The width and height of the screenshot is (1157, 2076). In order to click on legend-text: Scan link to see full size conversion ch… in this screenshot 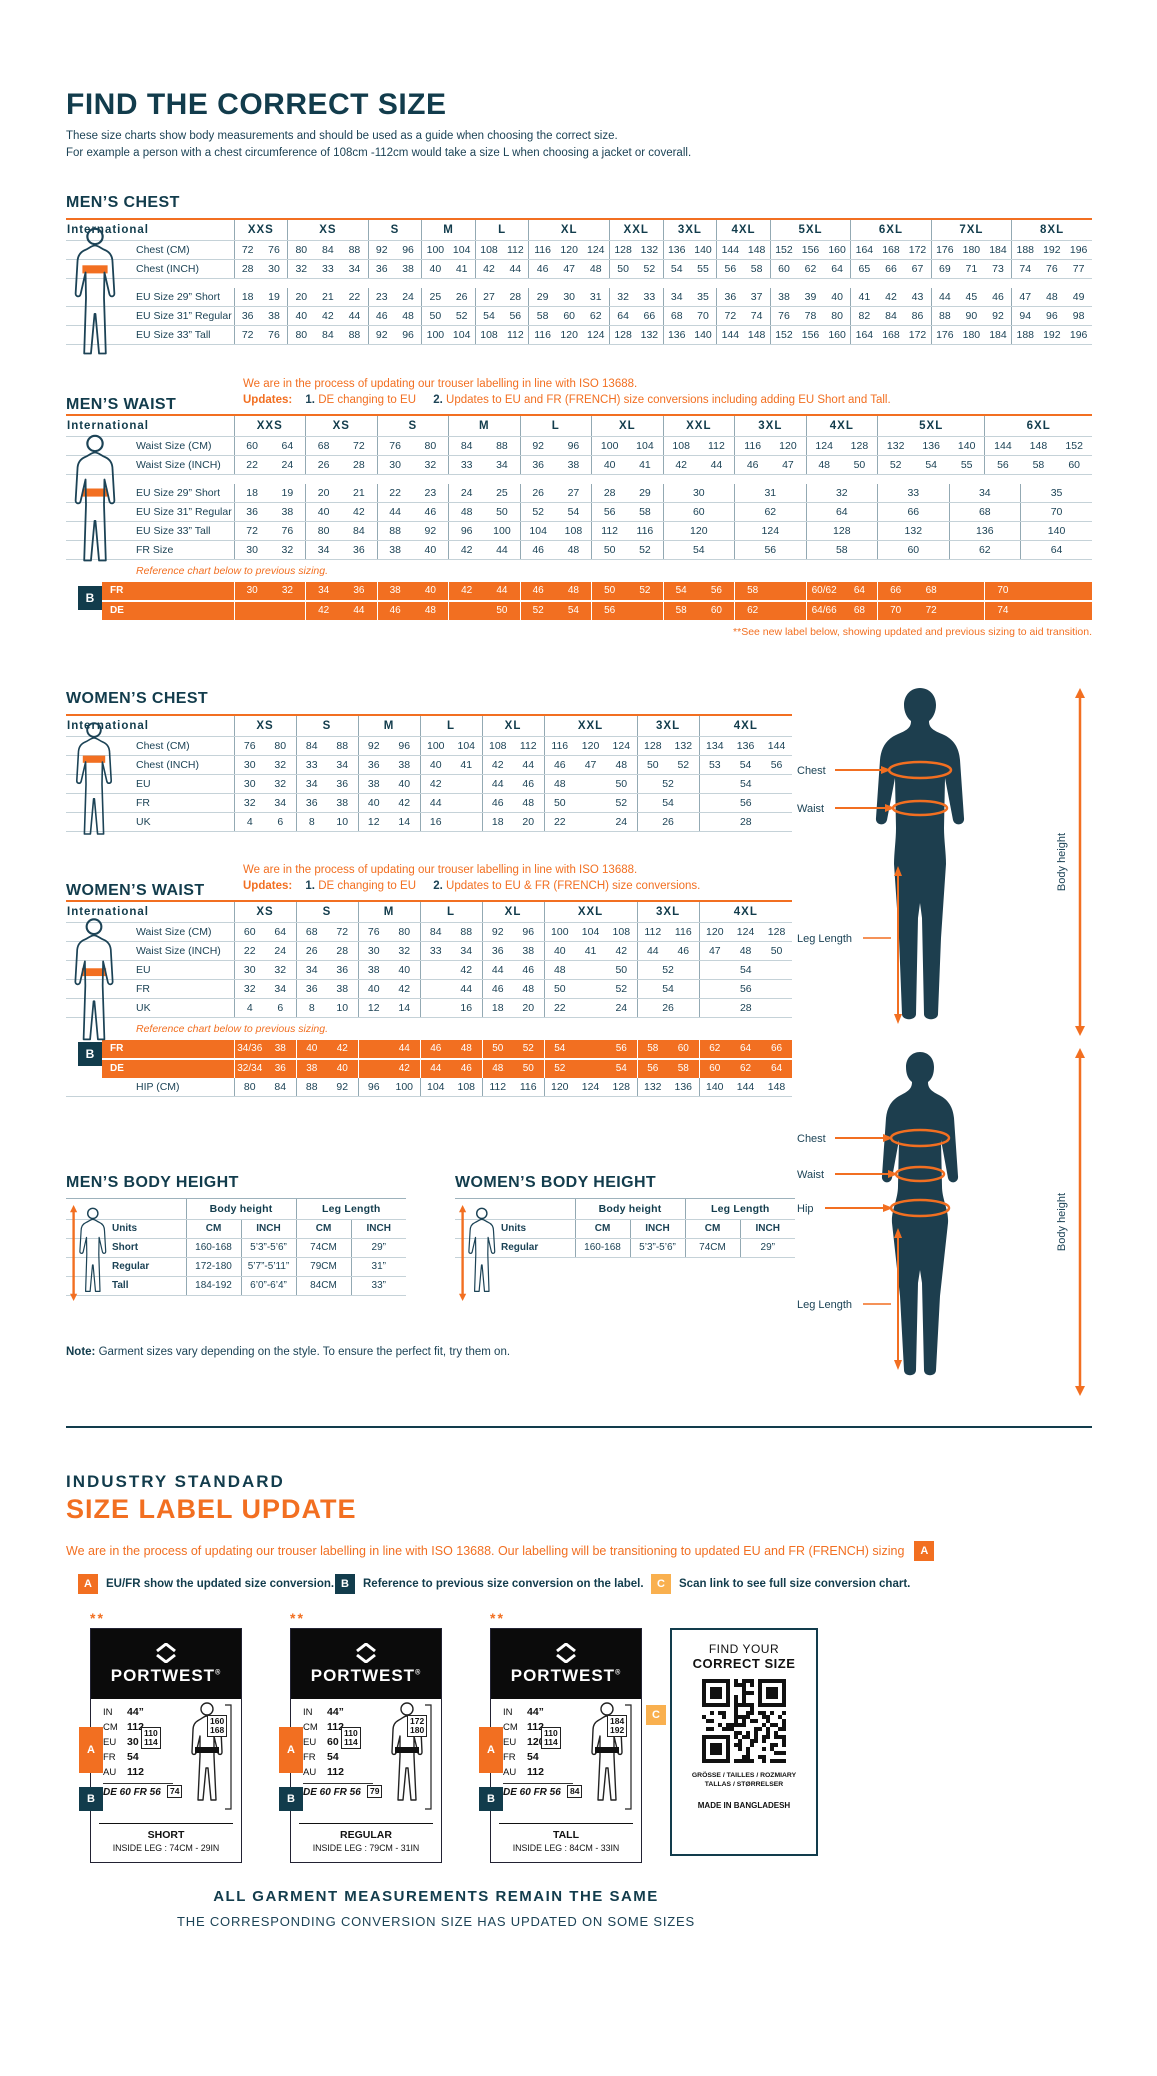, I will do `click(795, 1584)`.